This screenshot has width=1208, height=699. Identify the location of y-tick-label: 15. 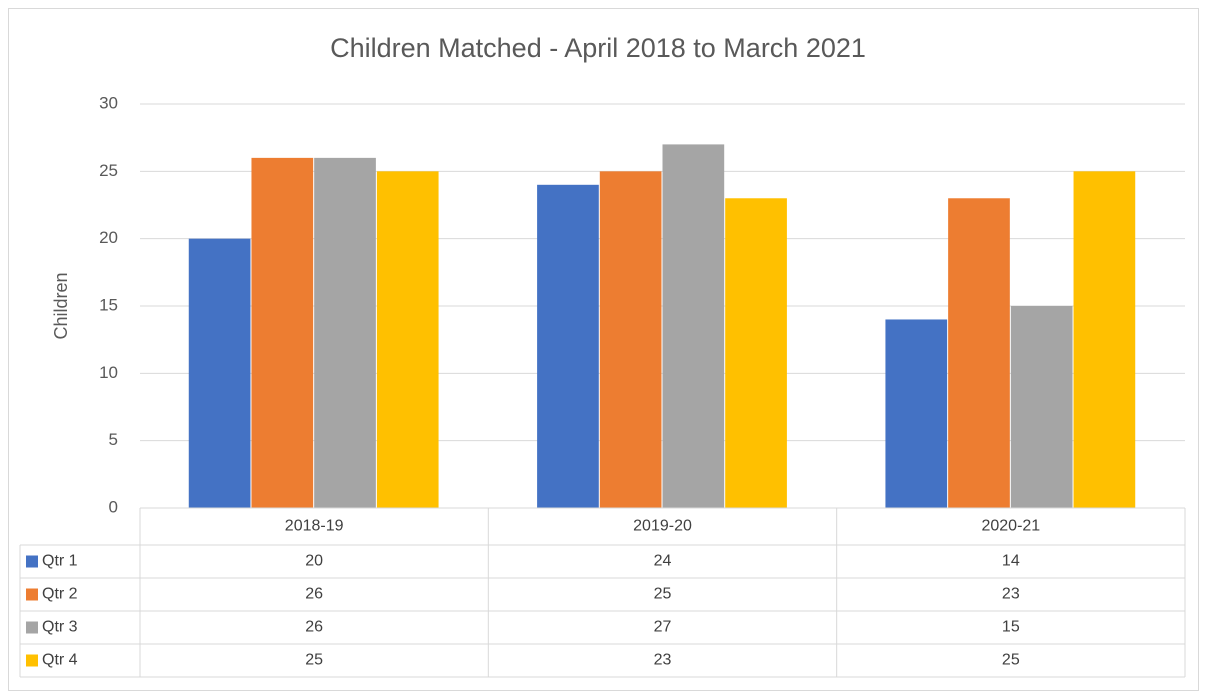
(108, 304).